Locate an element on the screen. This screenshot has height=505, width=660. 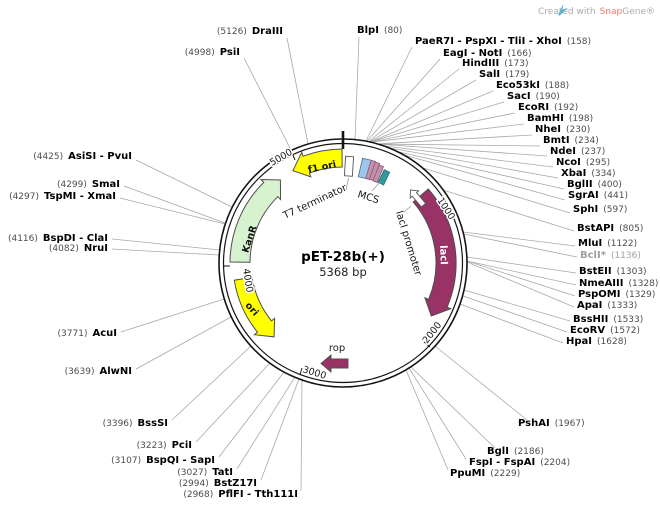
plasmid-name: pET-28b(+) is located at coordinates (343, 257).